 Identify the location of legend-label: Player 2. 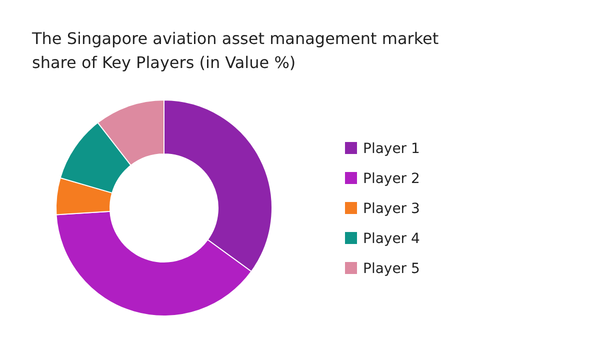
(391, 179).